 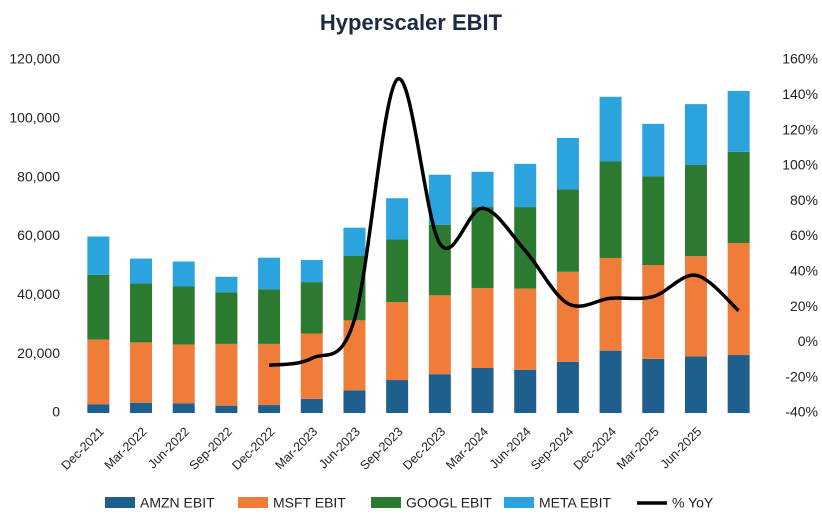 I want to click on y2-tick-label: 20%, so click(x=804, y=306).